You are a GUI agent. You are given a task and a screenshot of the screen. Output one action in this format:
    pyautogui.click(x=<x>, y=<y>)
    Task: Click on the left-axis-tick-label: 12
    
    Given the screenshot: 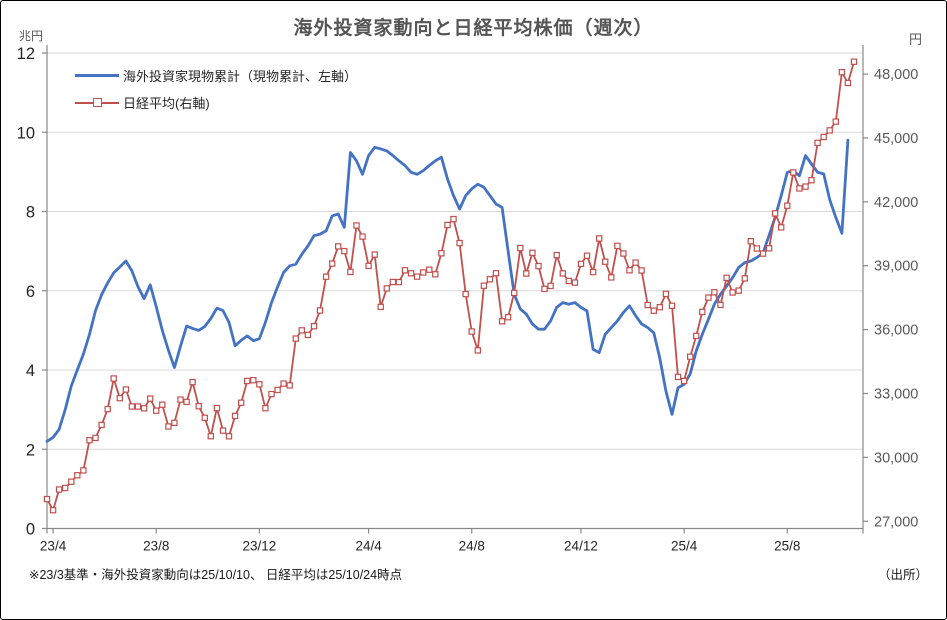 What is the action you would take?
    pyautogui.click(x=26, y=54)
    